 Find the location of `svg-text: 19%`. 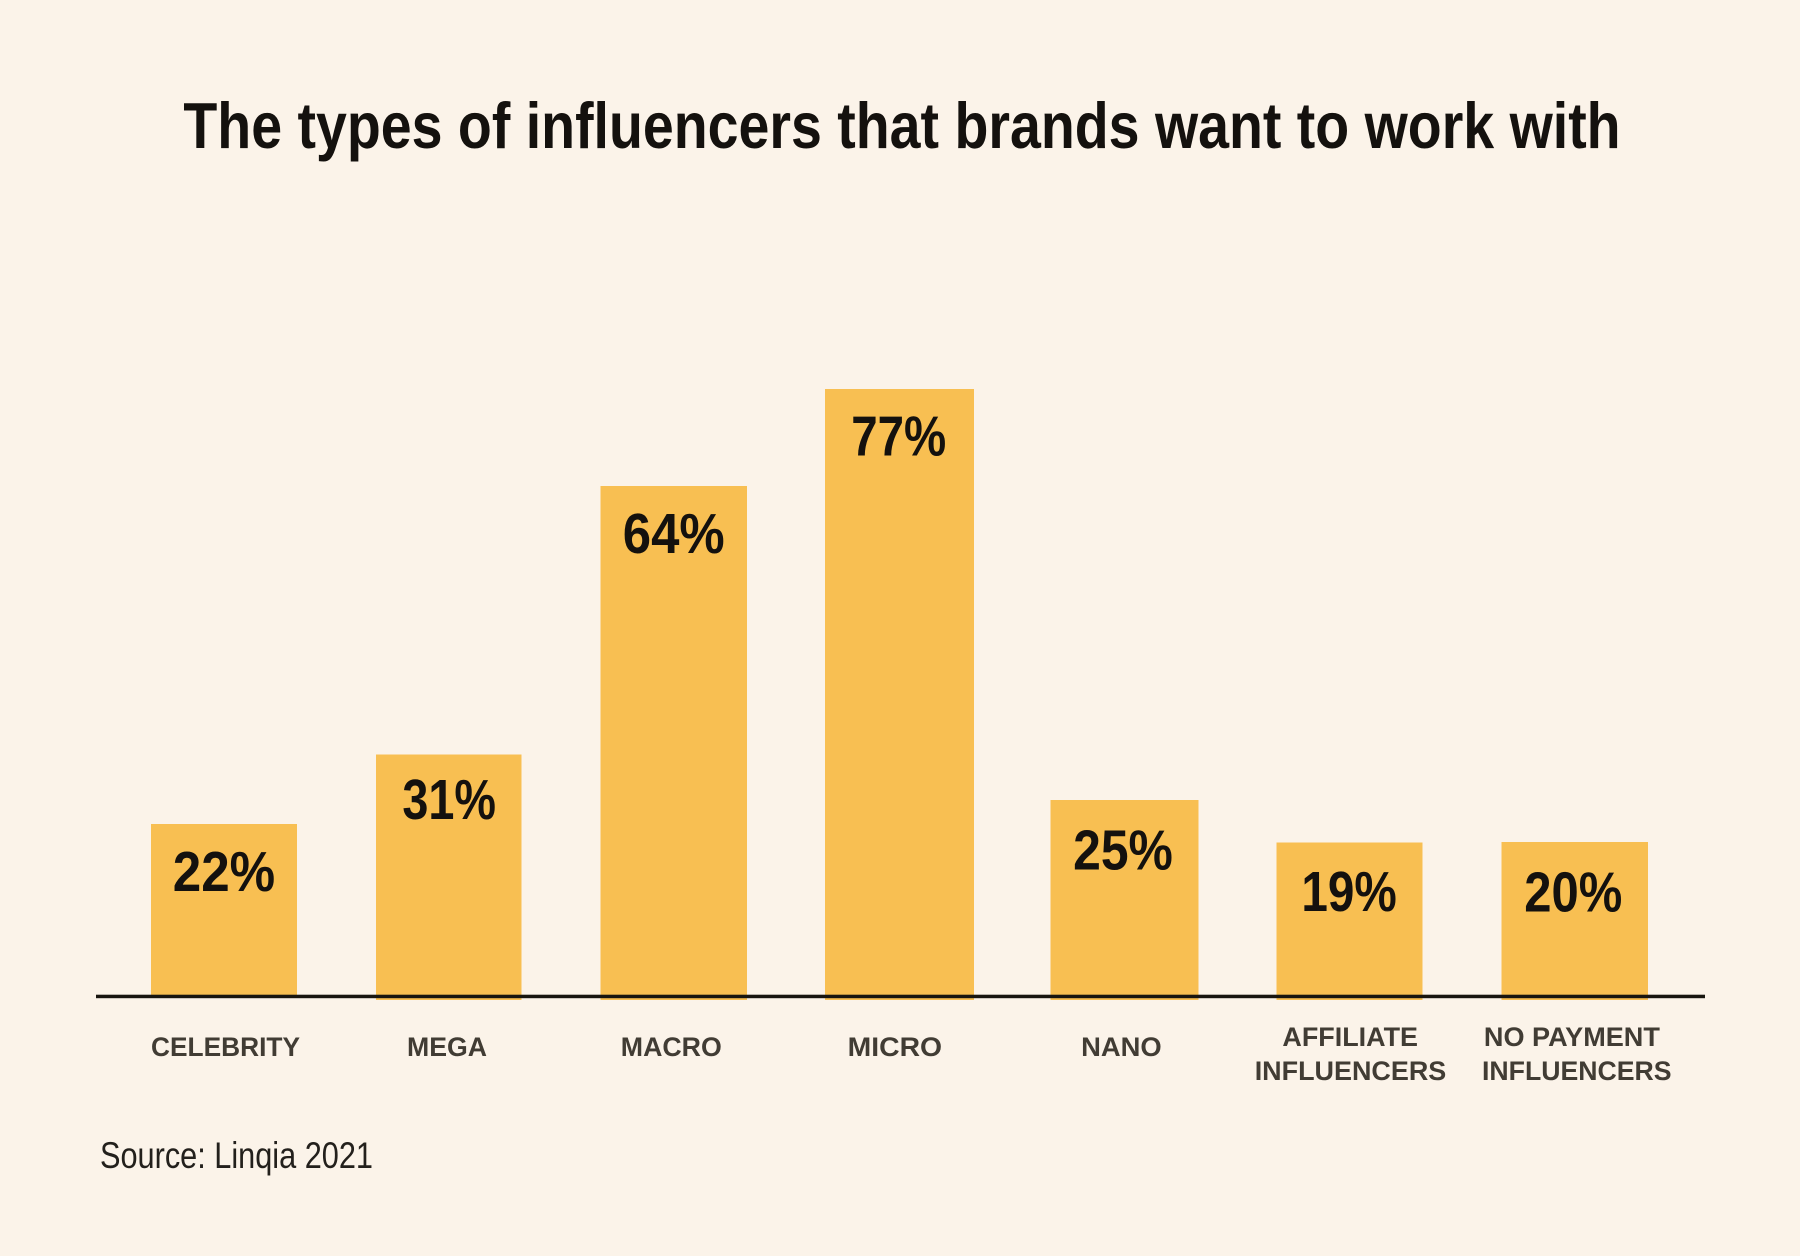

svg-text: 19% is located at coordinates (1348, 891).